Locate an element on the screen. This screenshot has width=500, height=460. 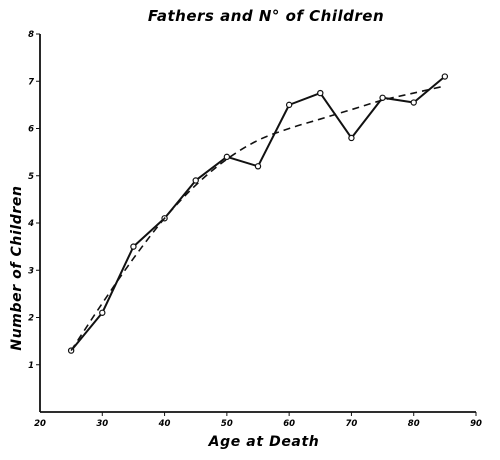
x-tick-label: 90 is located at coordinates (476, 424).